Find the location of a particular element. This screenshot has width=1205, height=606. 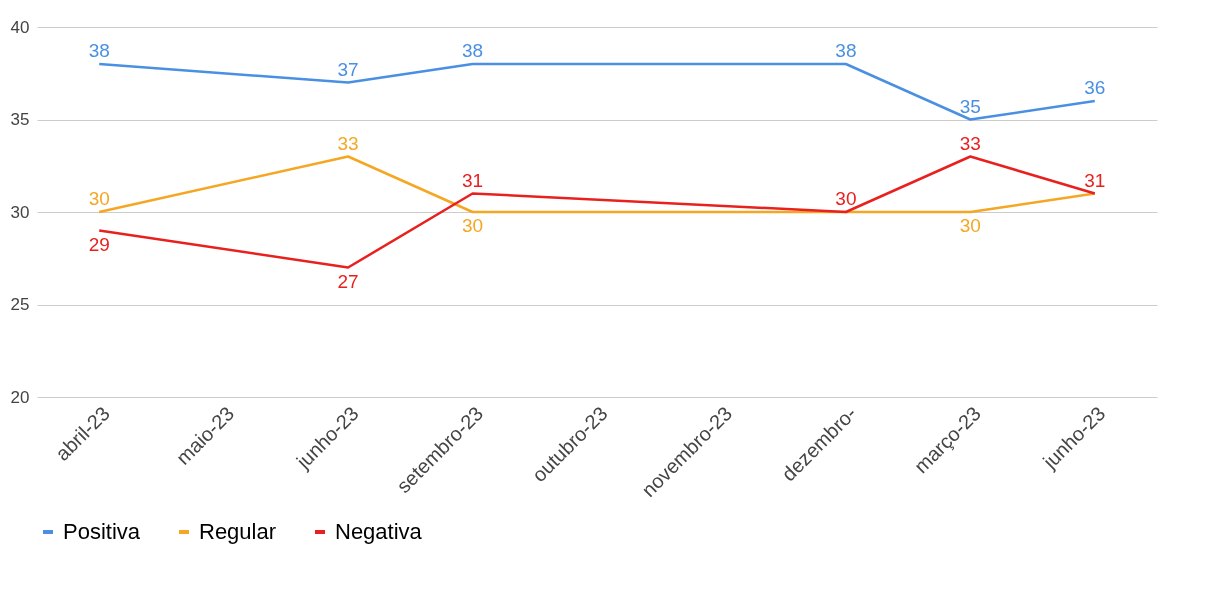

legend-label: Negativa is located at coordinates (379, 531).